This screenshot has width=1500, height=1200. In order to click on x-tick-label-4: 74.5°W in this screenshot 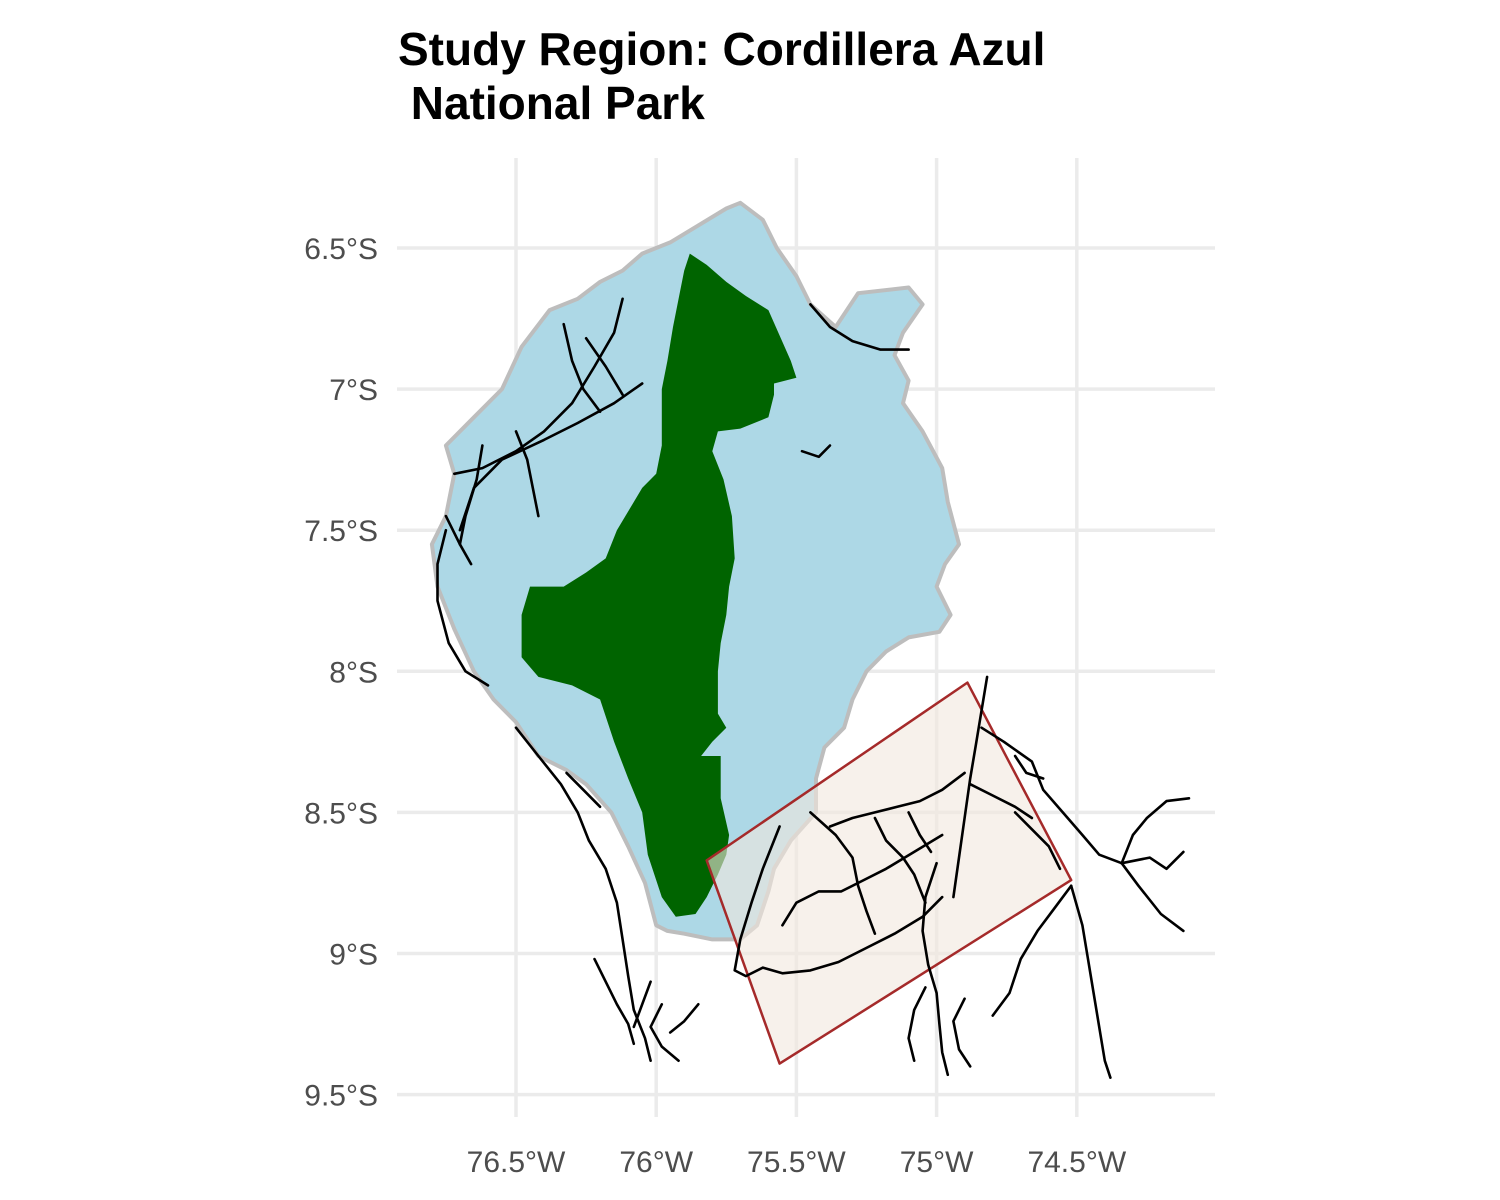, I will do `click(1076, 1162)`.